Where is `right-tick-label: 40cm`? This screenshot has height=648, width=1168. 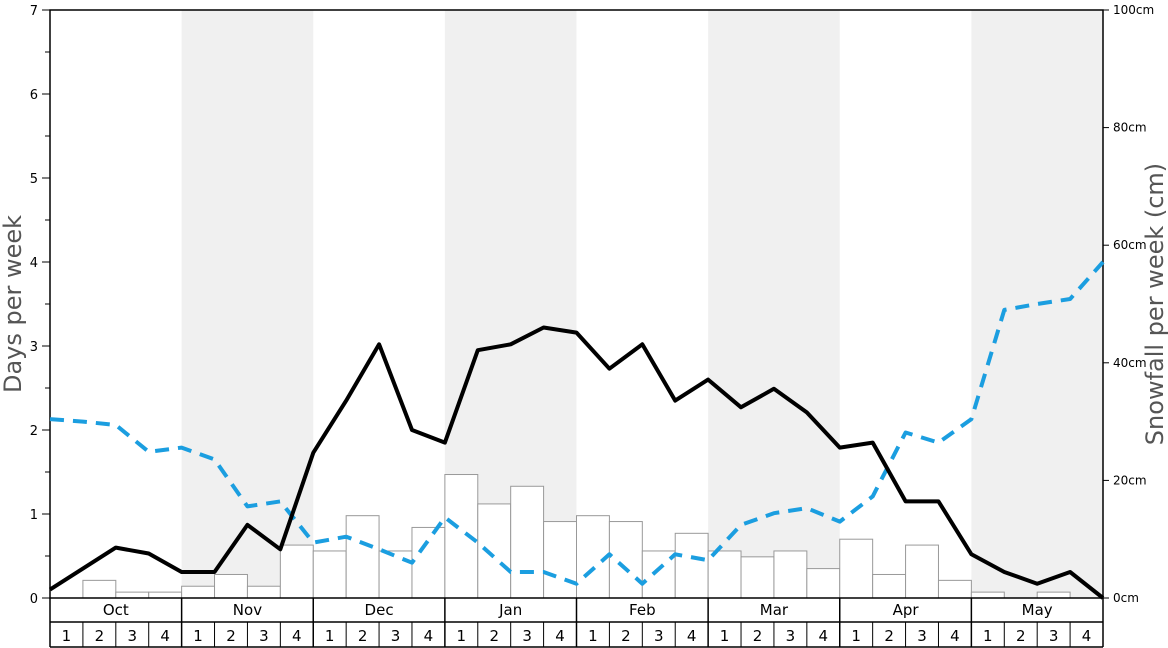
right-tick-label: 40cm is located at coordinates (1130, 363).